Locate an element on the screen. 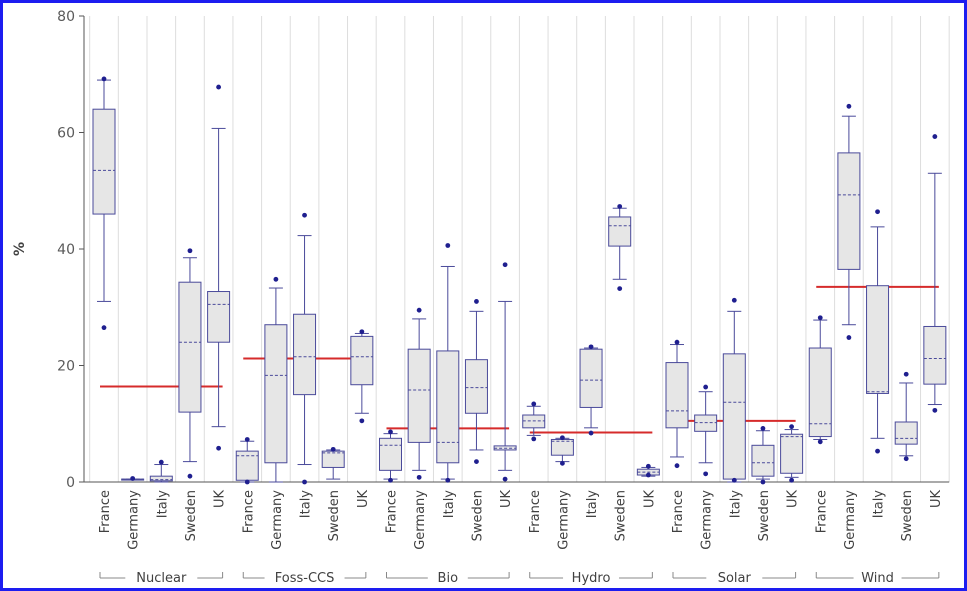  box-solar-germany is located at coordinates (706, 430).